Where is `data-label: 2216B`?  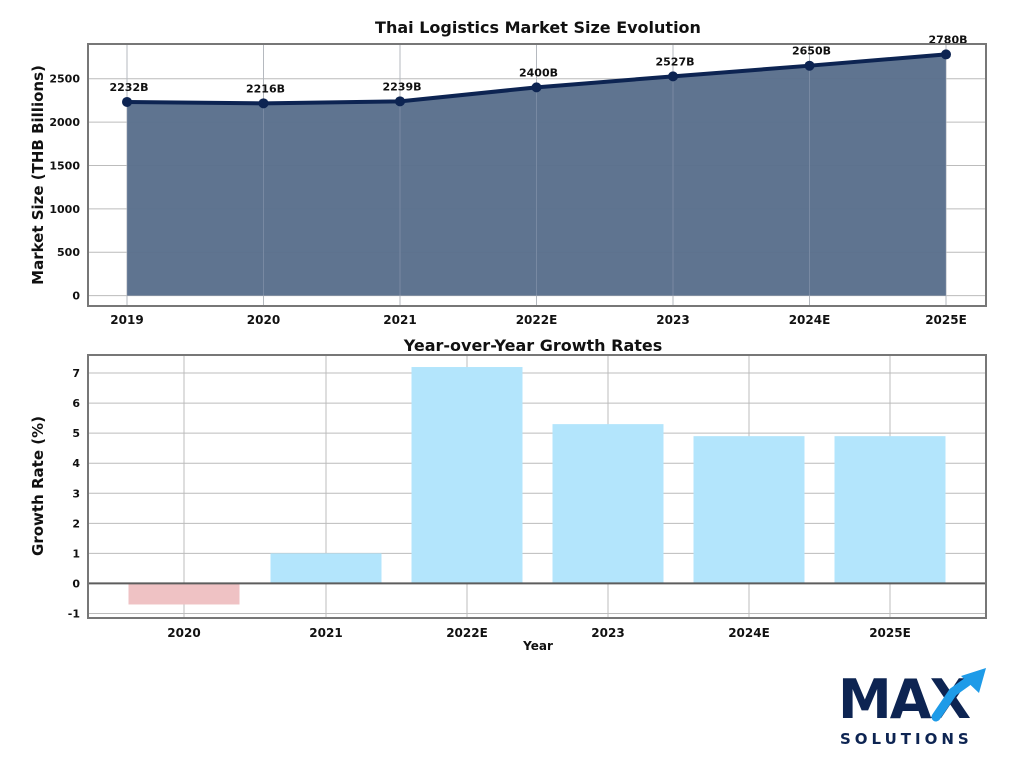
data-label: 2216B is located at coordinates (265, 88).